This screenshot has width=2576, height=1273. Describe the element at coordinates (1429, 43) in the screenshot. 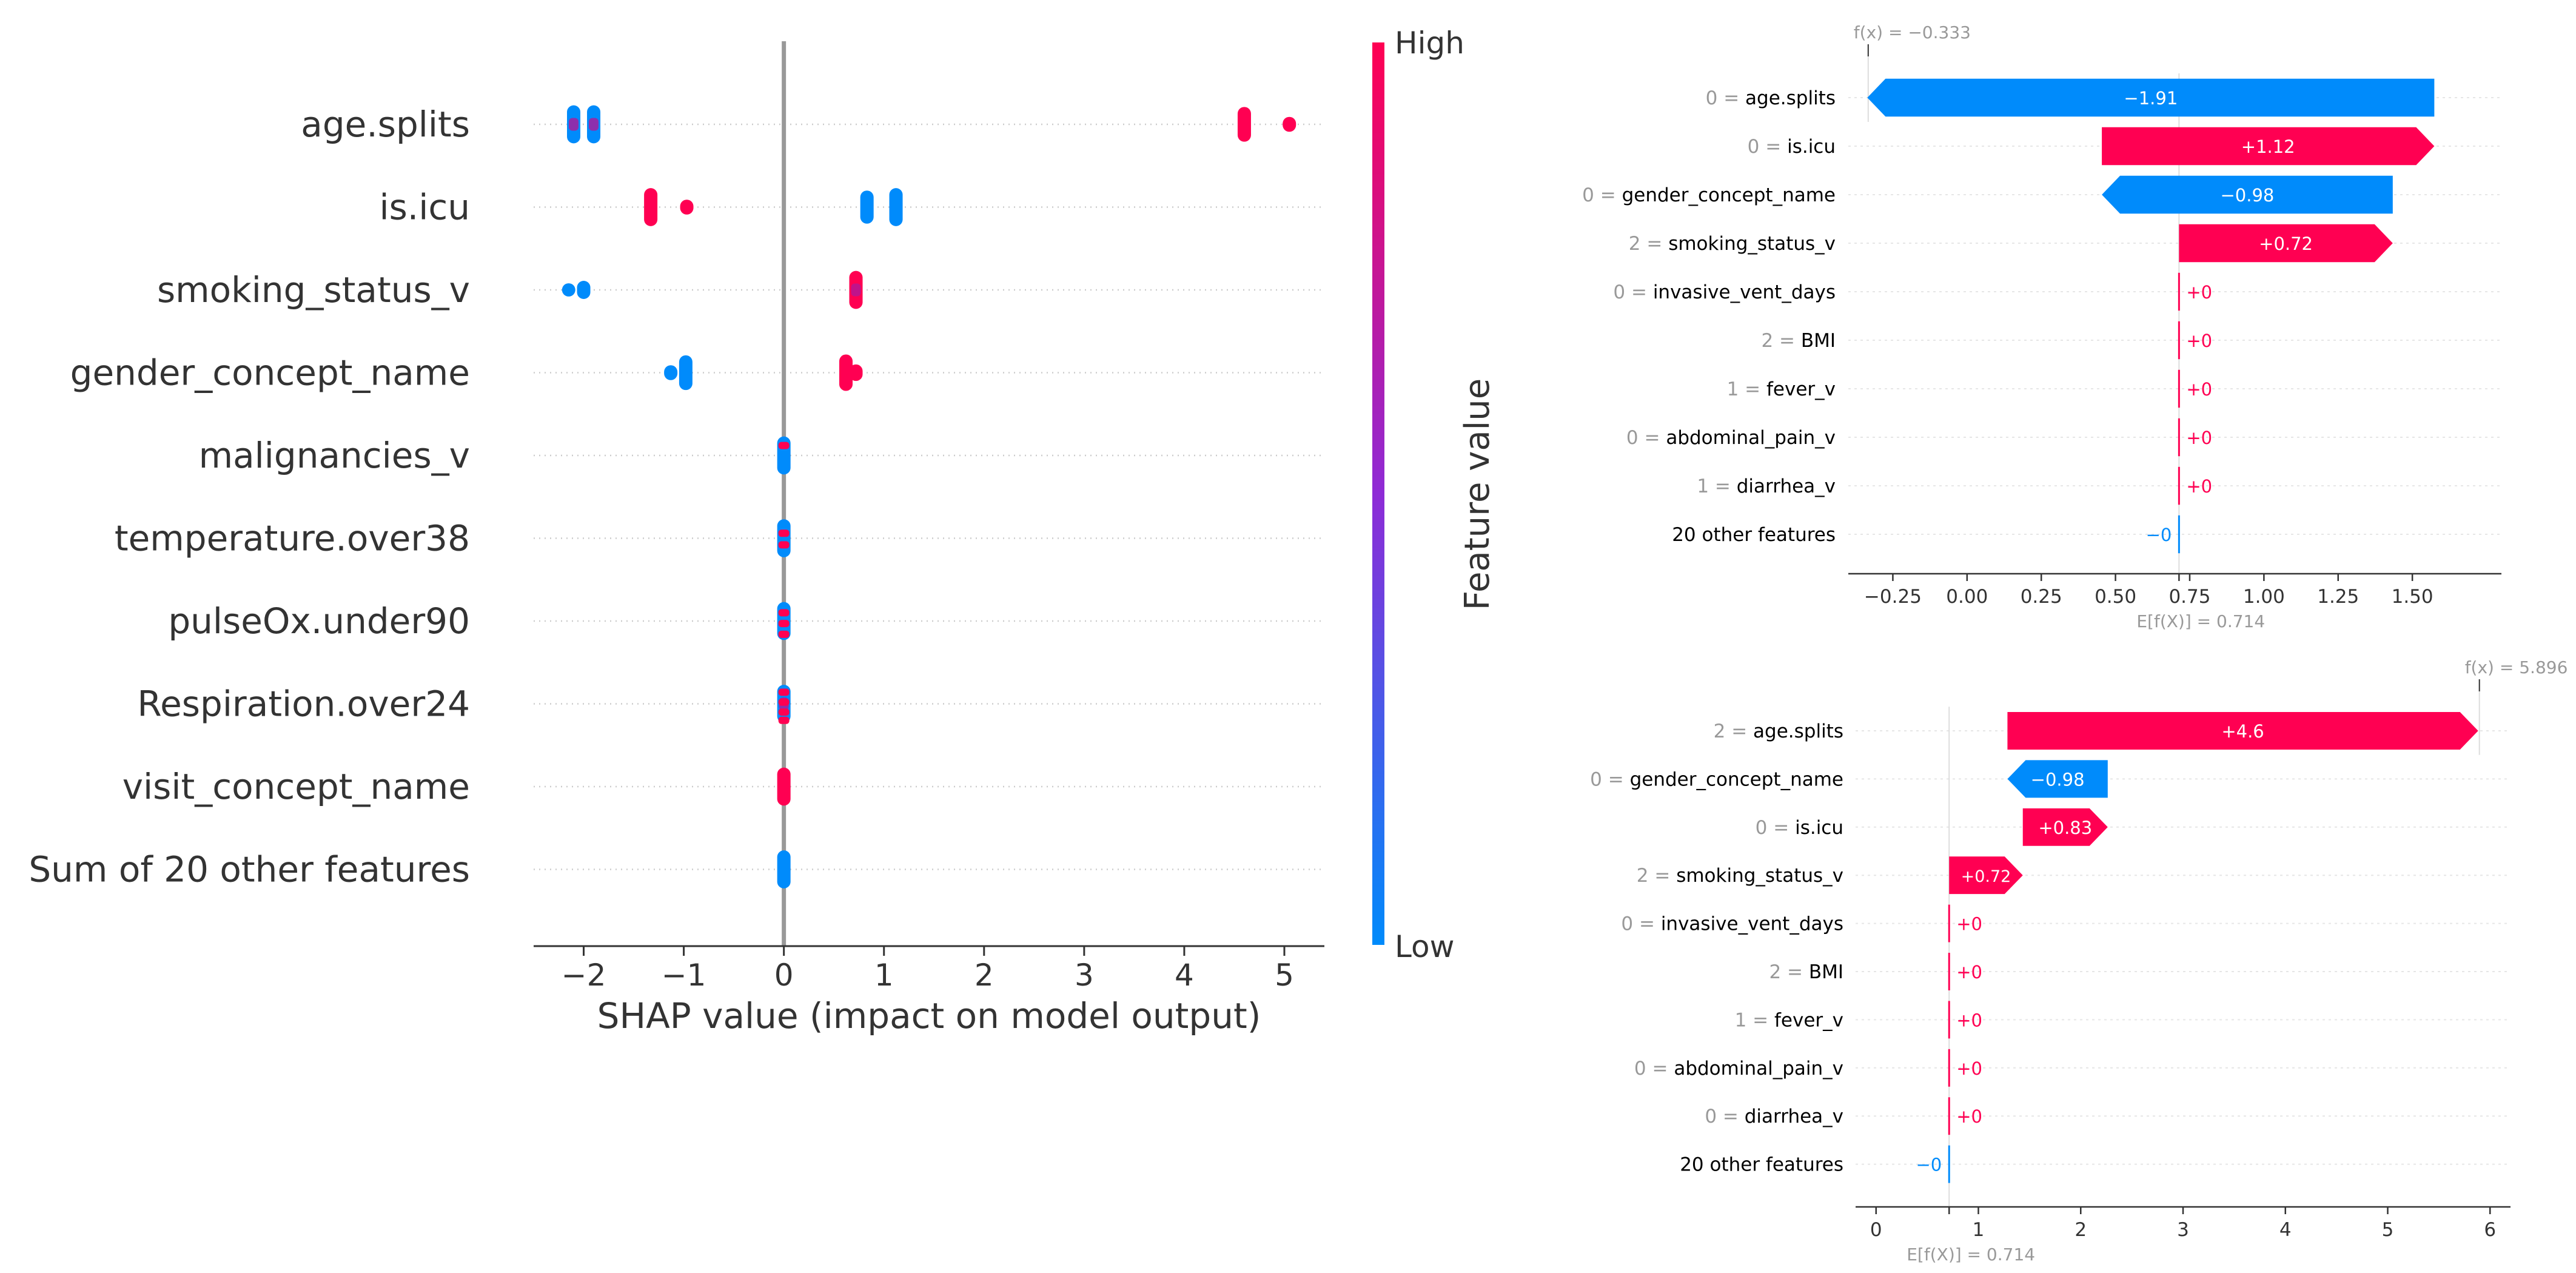

I see `colorbar-high-label: High` at that location.